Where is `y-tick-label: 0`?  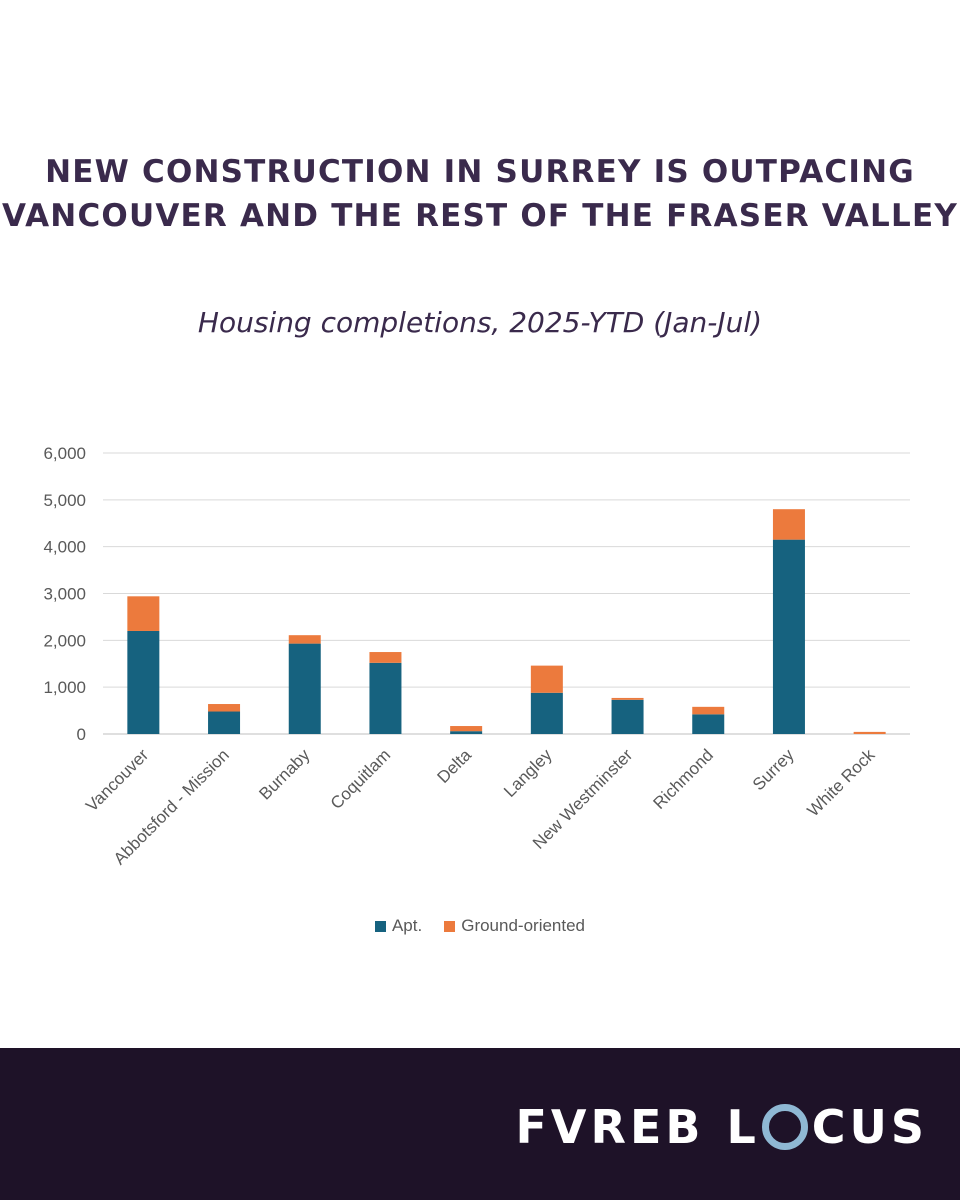 y-tick-label: 0 is located at coordinates (81, 734).